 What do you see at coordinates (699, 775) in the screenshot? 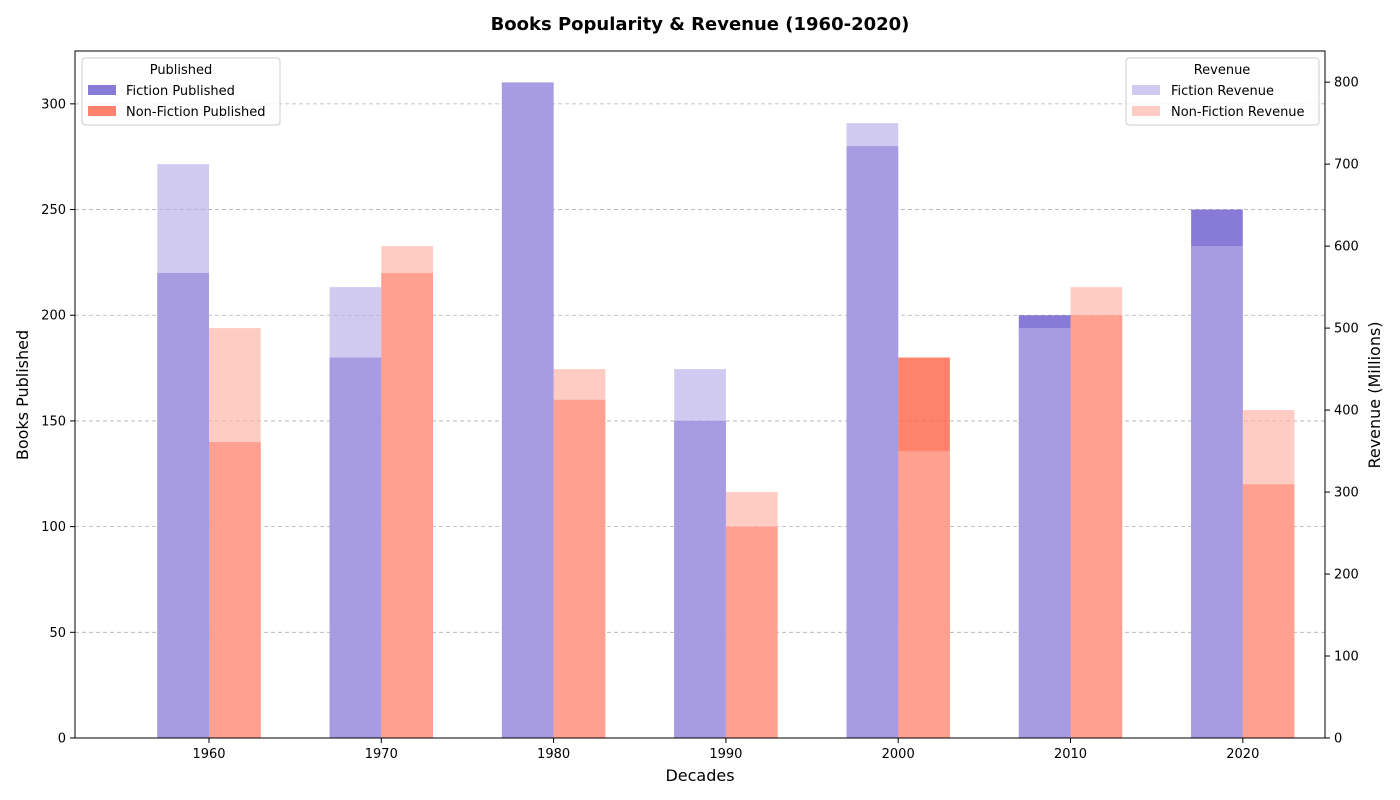
I see `x-axis-label: Decades` at bounding box center [699, 775].